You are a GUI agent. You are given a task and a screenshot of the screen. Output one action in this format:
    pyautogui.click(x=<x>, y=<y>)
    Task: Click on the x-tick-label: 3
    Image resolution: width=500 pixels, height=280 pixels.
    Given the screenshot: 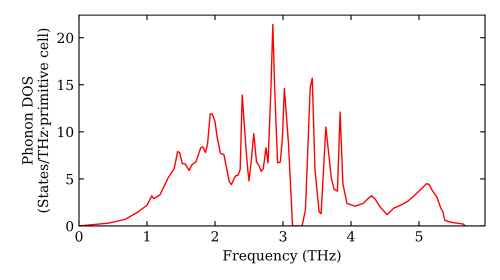 What is the action you would take?
    pyautogui.click(x=283, y=236)
    